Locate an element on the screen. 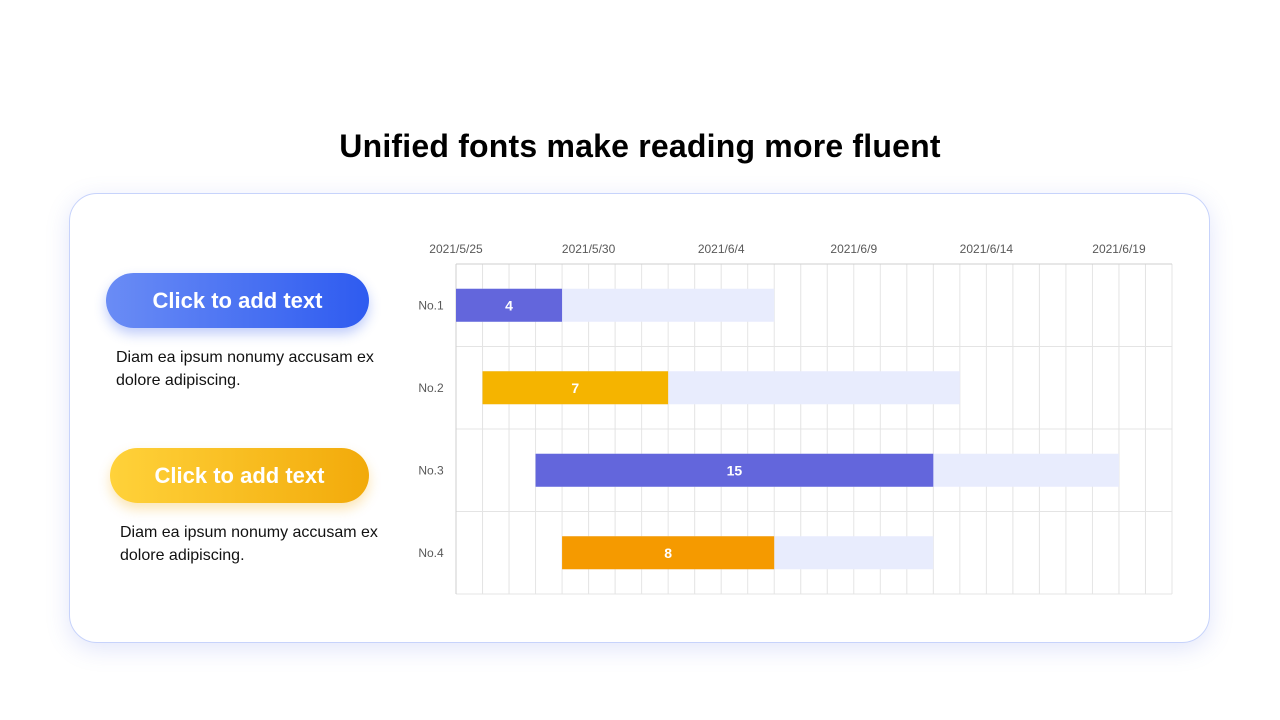  add-text-button-2-label: Click to add text is located at coordinates (239, 475).